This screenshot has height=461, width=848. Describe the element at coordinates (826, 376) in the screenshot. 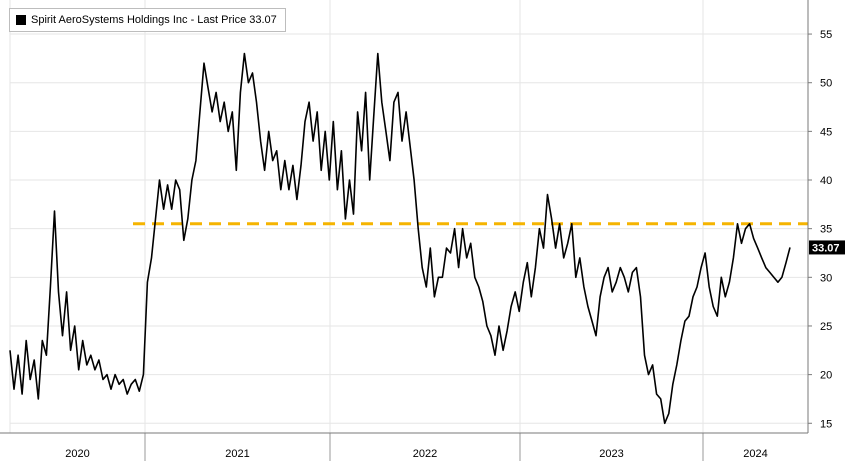

I see `y-tick-label: 20` at that location.